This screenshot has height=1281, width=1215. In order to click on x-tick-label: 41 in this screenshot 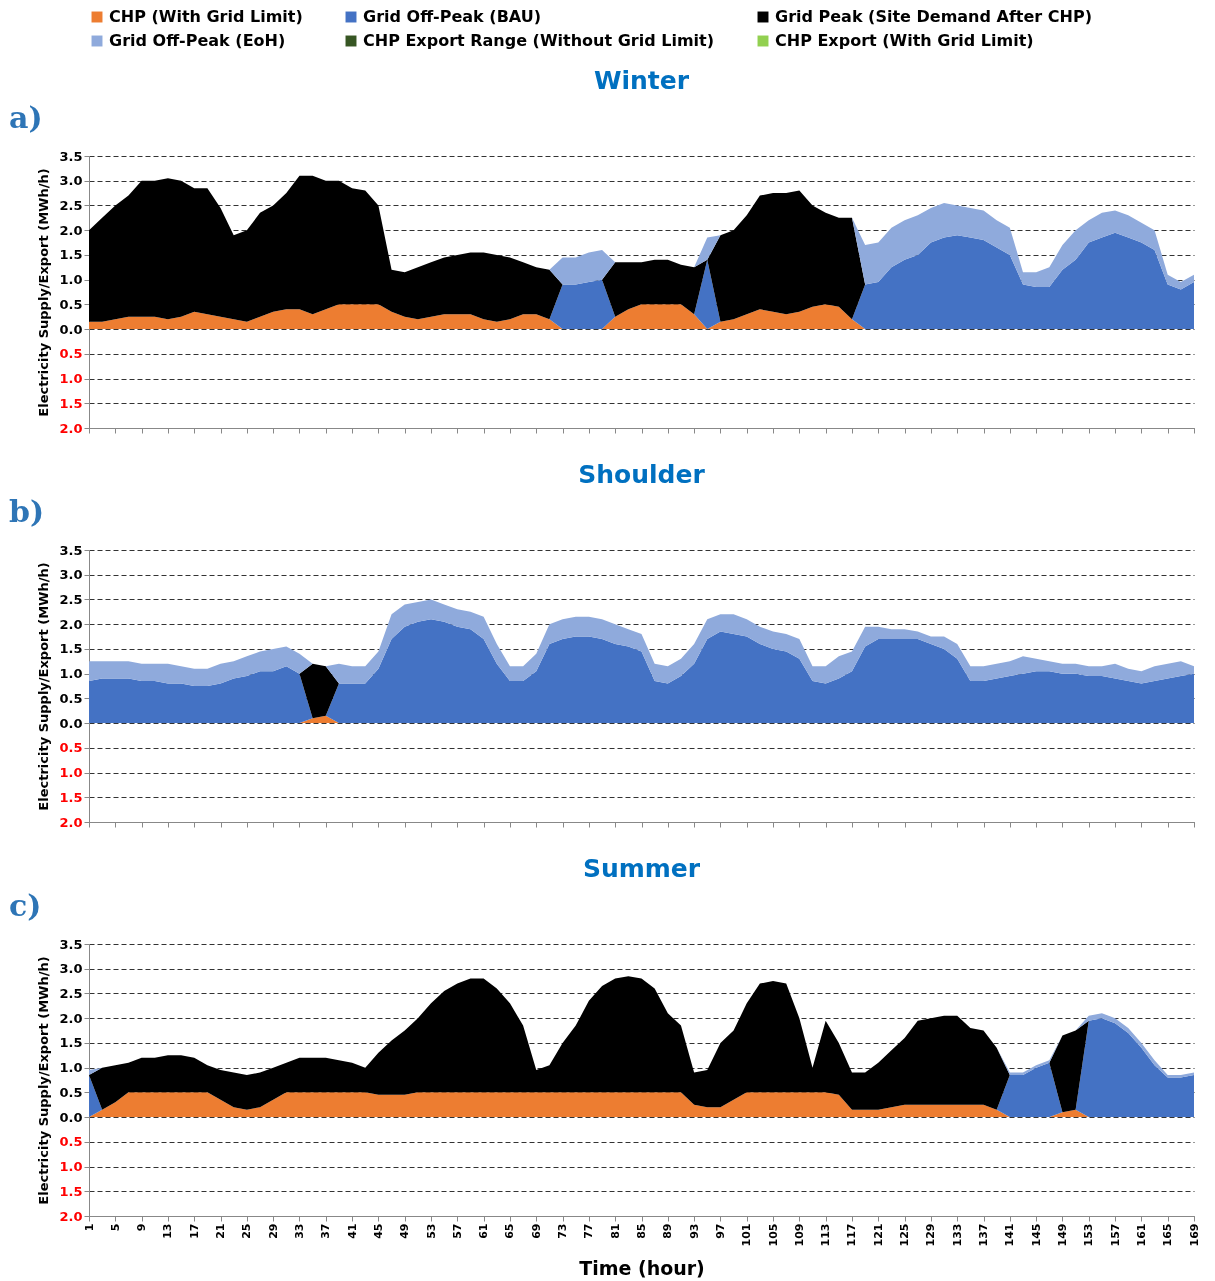, I will do `click(352, 1231)`.